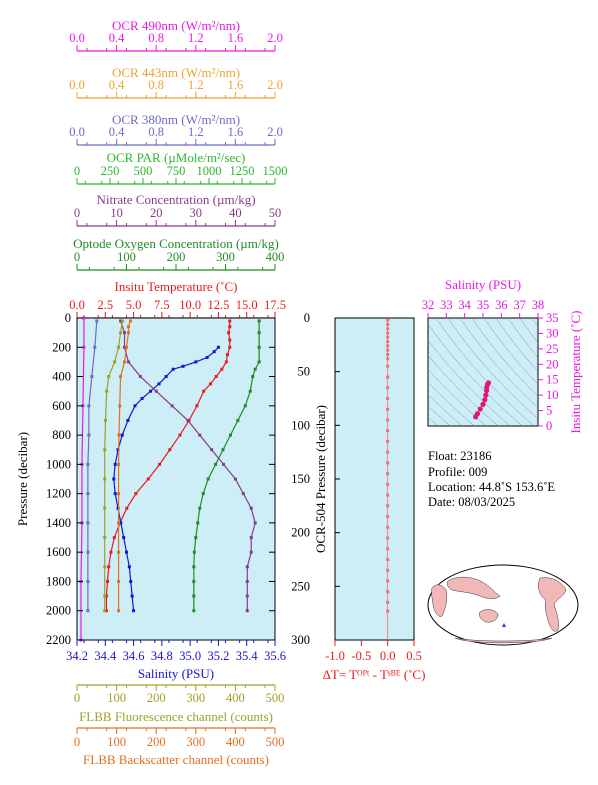  I want to click on ts-temperature-tick-label: 35, so click(552, 318).